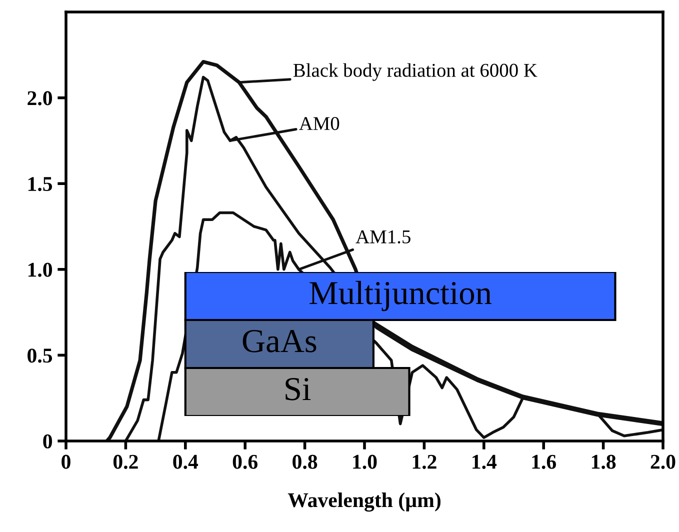 The image size is (679, 532). What do you see at coordinates (40, 269) in the screenshot?
I see `y-tick-label: 1.0` at bounding box center [40, 269].